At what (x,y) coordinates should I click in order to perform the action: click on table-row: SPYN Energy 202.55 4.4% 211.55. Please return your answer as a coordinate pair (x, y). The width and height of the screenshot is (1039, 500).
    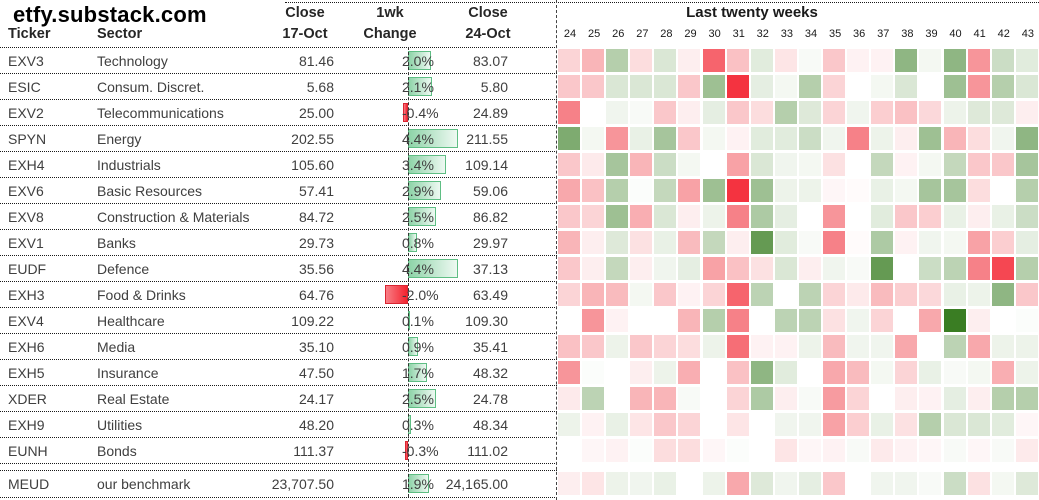
    Looking at the image, I should click on (519, 139).